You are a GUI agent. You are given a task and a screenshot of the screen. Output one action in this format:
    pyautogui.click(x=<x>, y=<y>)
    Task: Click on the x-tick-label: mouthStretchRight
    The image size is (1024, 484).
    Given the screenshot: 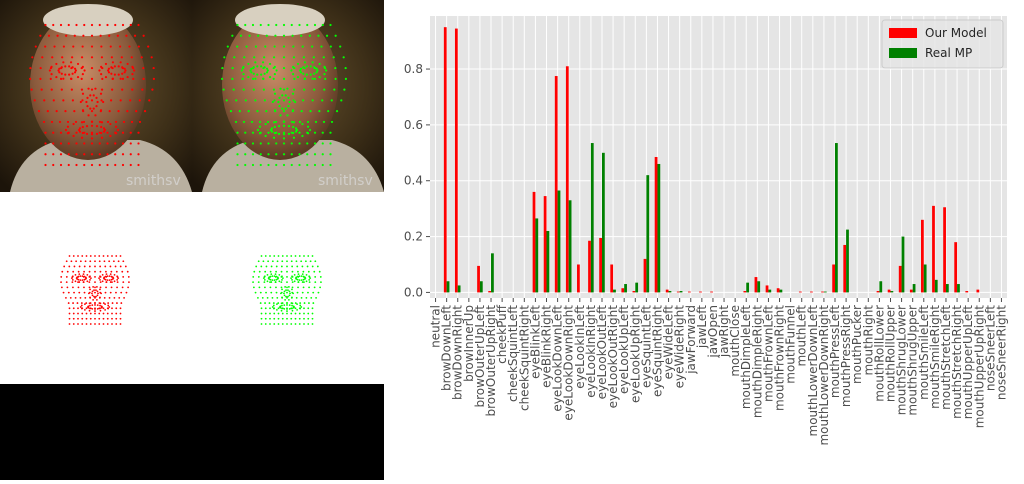 What is the action you would take?
    pyautogui.click(x=957, y=362)
    